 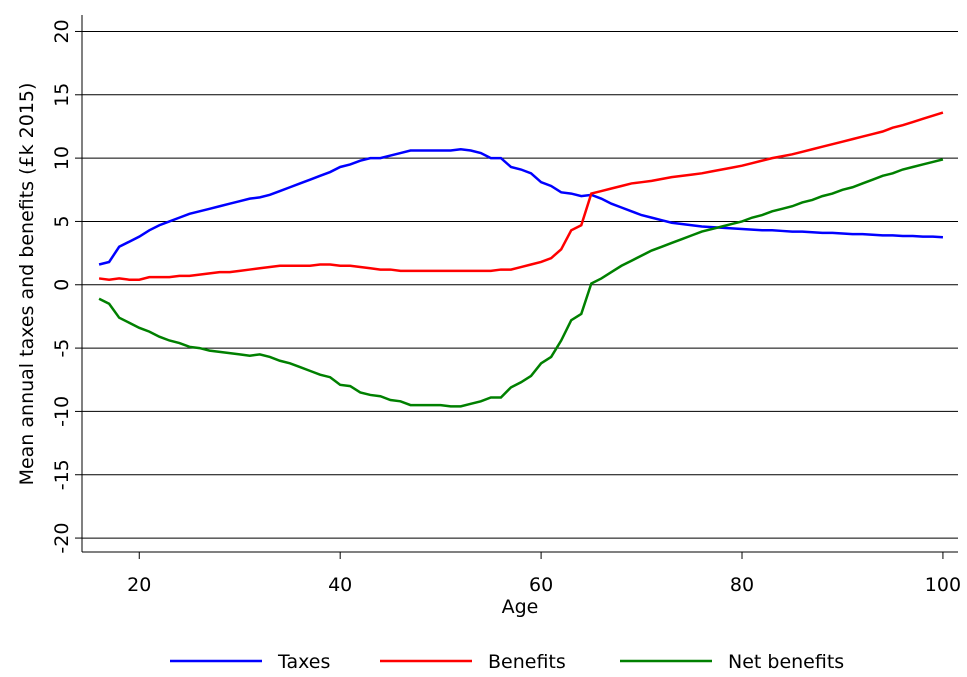 I want to click on y-tick-label: -10, so click(x=62, y=411).